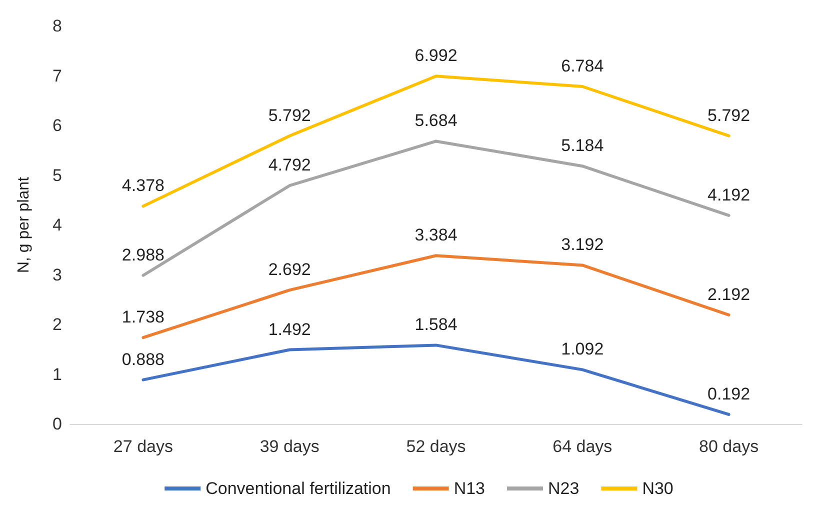 The height and width of the screenshot is (510, 838). Describe the element at coordinates (436, 446) in the screenshot. I see `x-tick-label: 52 days` at that location.